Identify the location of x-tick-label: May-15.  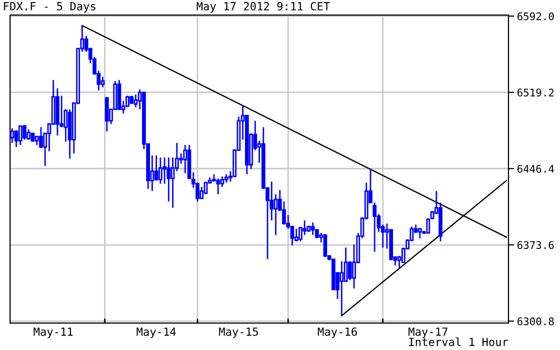
(238, 333).